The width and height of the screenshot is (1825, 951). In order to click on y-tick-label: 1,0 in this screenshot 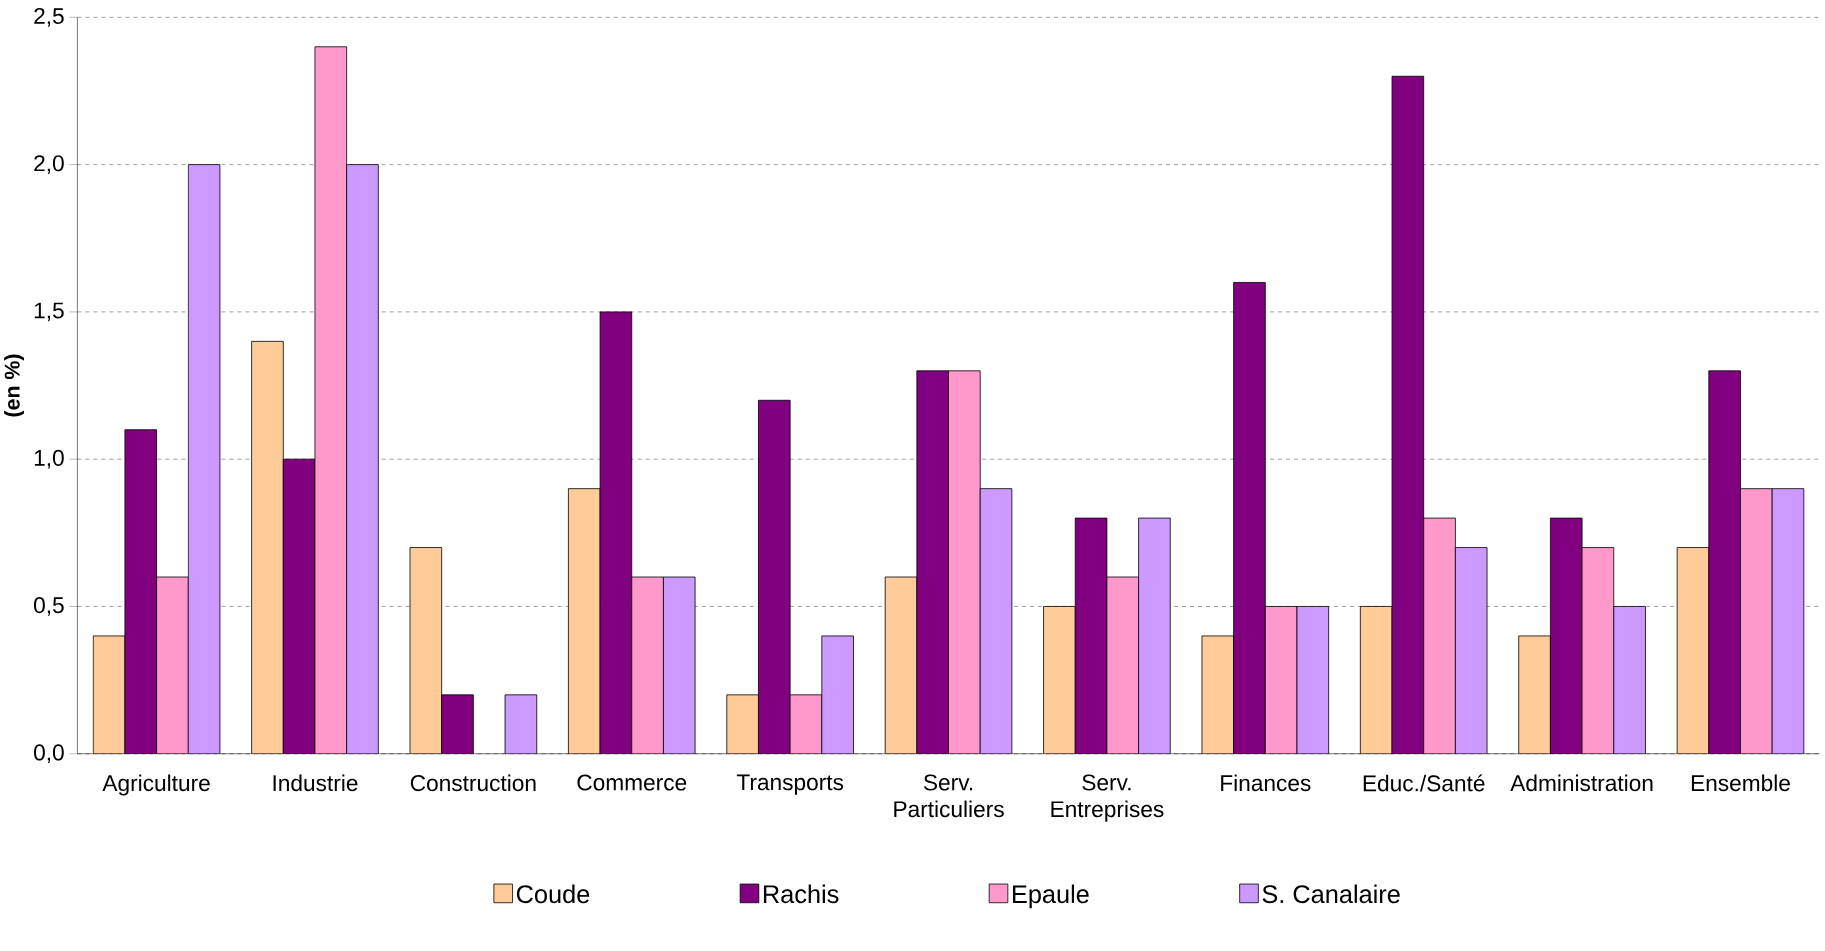, I will do `click(49, 459)`.